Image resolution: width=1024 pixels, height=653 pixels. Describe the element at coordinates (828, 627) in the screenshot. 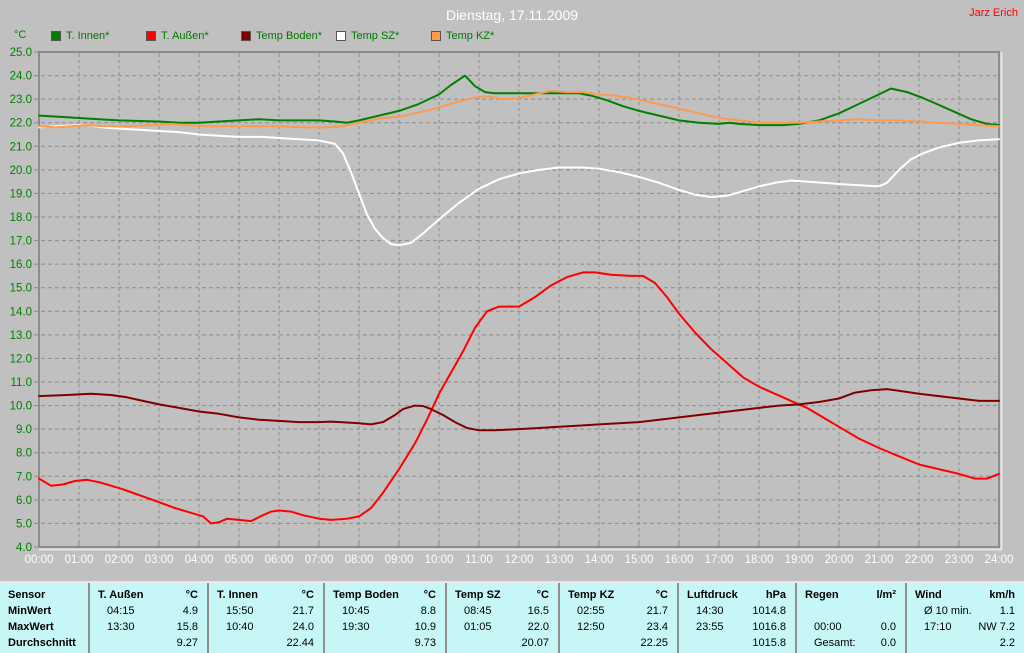

I see `stats-time-cell: 00:00` at that location.